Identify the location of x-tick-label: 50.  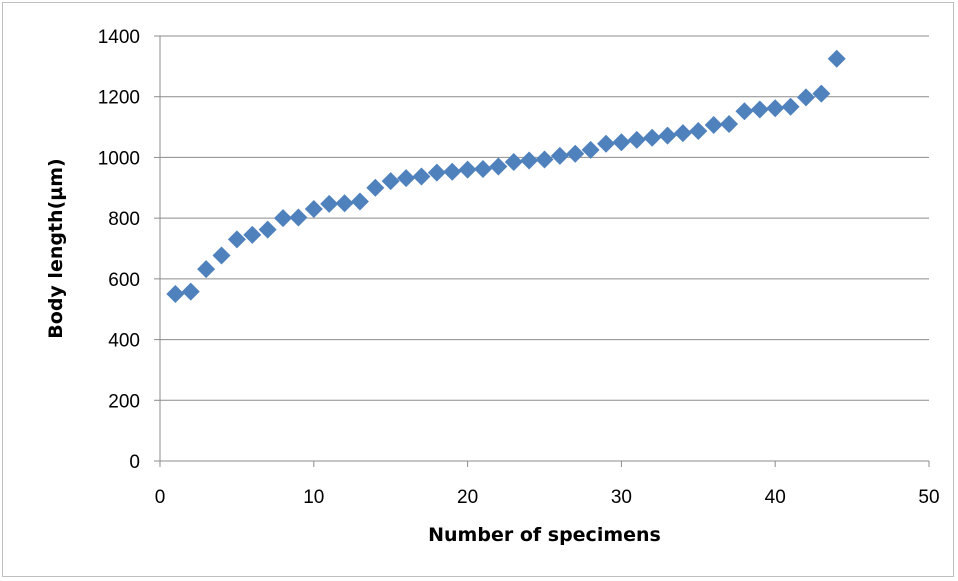
(928, 497).